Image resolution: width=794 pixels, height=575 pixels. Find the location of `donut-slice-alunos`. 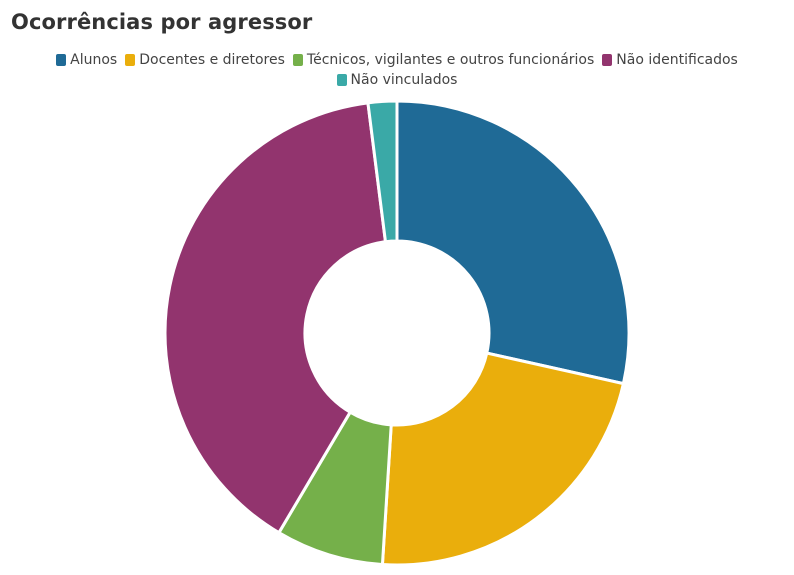

donut-slice-alunos is located at coordinates (513, 242).